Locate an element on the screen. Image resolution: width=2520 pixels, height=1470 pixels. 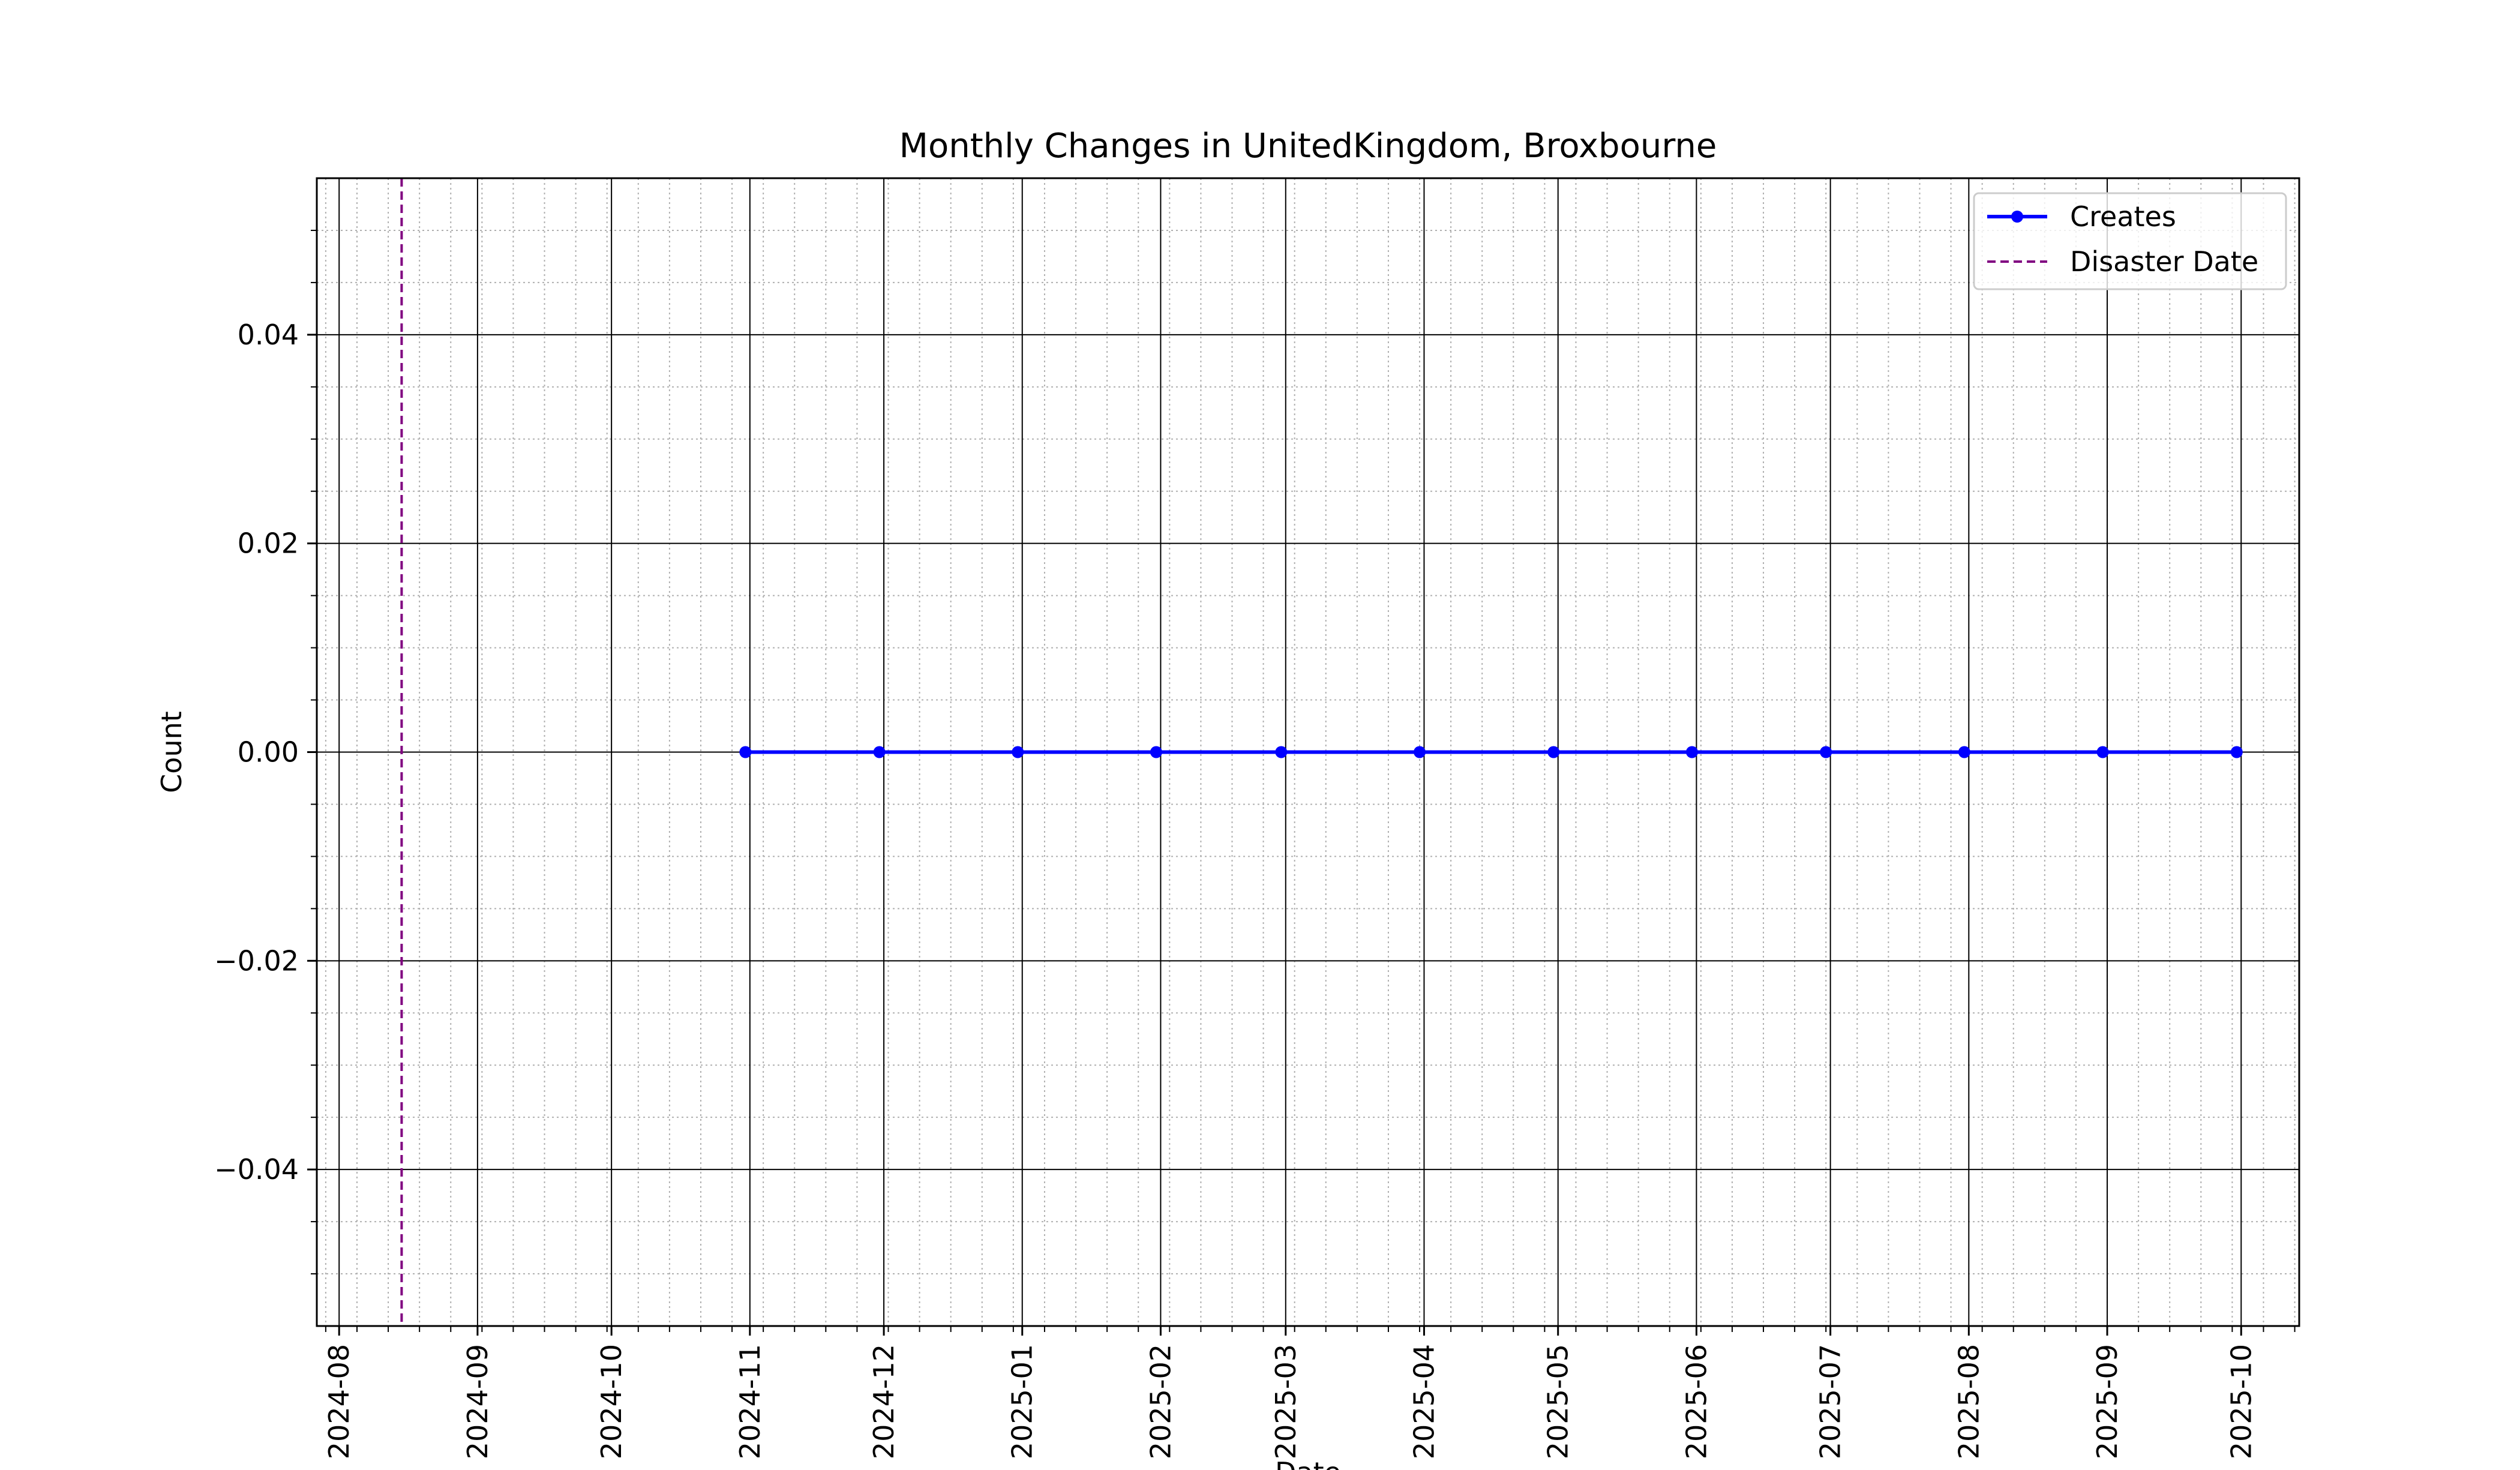
y-tick-label: −0.04 is located at coordinates (256, 1169).